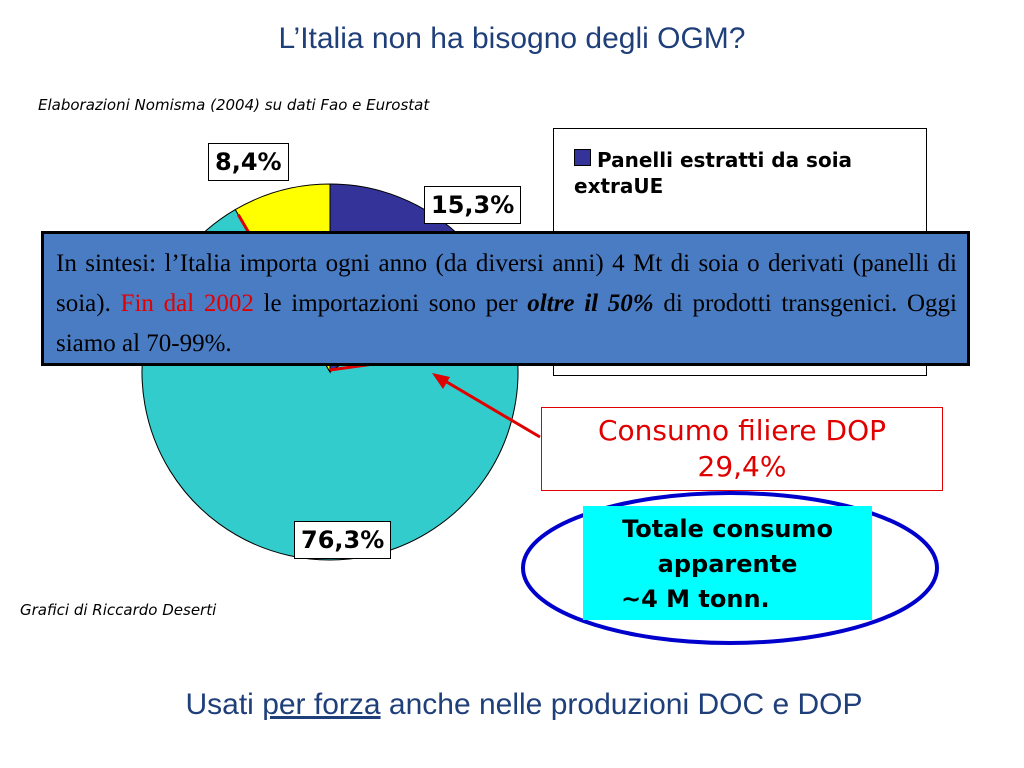  Describe the element at coordinates (727, 529) in the screenshot. I see `total-line-1: Totale consumo` at that location.